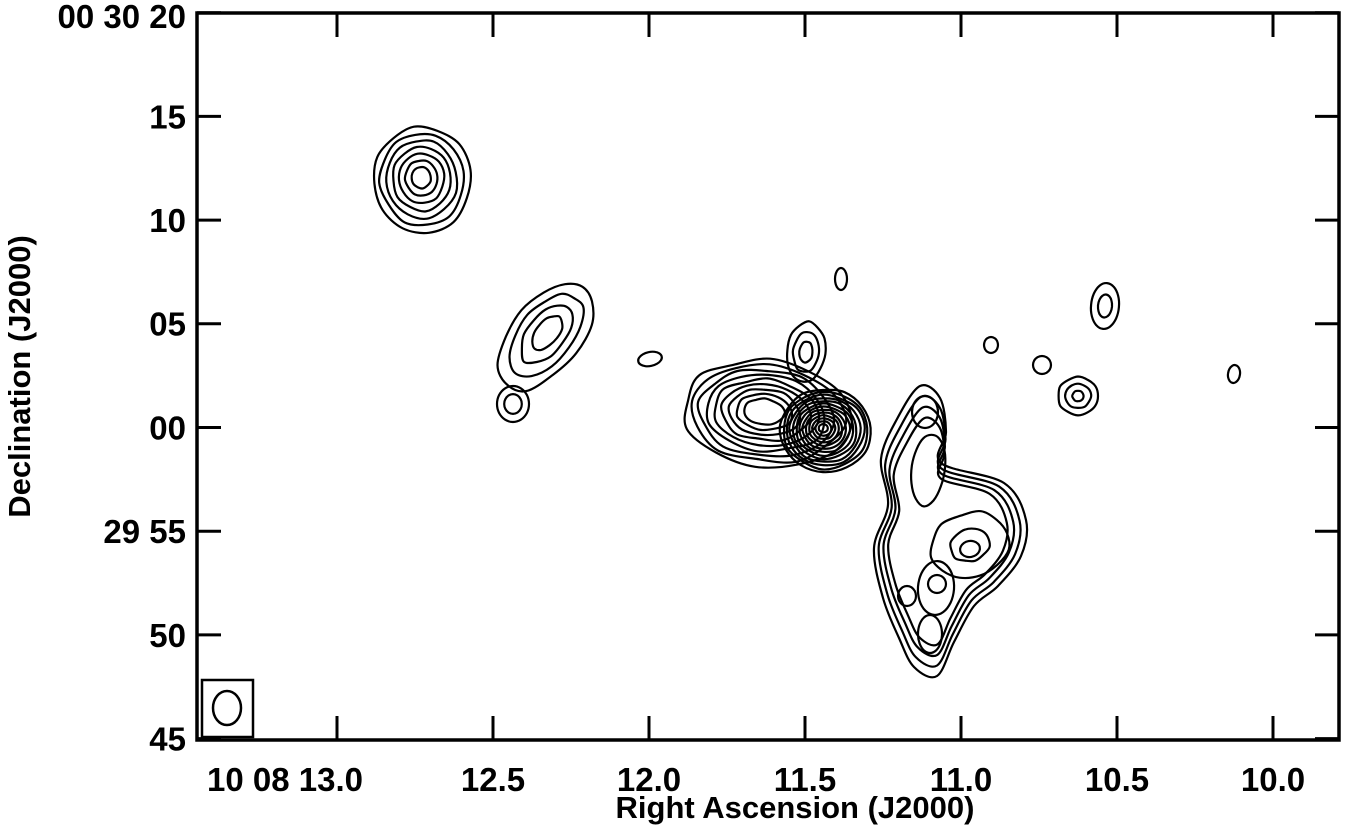  I want to click on y-tick-label: 29 55, so click(144, 531).